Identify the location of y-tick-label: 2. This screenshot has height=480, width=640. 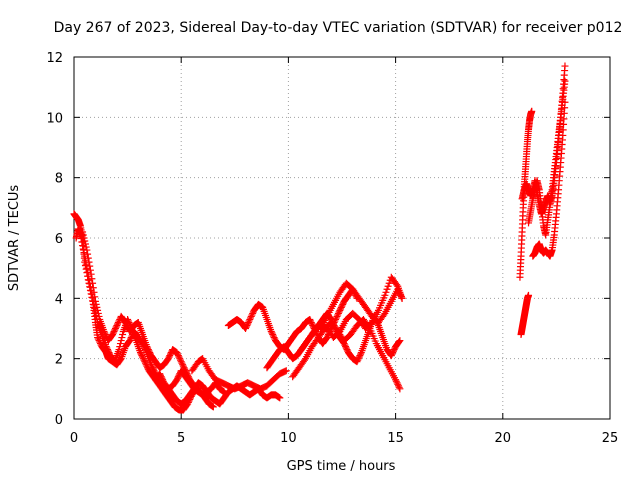
(59, 360).